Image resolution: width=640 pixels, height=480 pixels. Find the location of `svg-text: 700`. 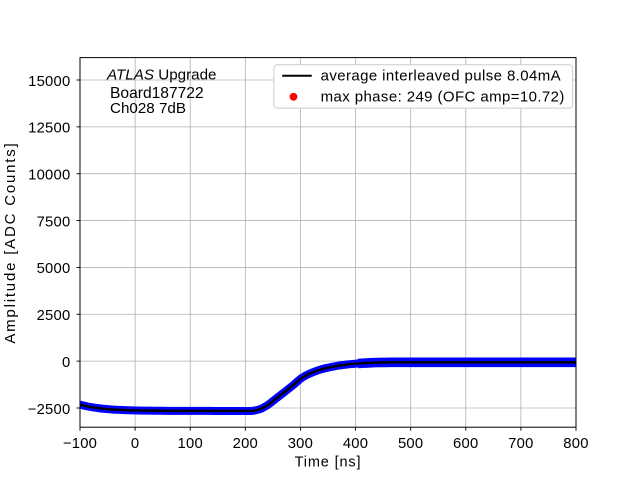

svg-text: 700 is located at coordinates (520, 444).